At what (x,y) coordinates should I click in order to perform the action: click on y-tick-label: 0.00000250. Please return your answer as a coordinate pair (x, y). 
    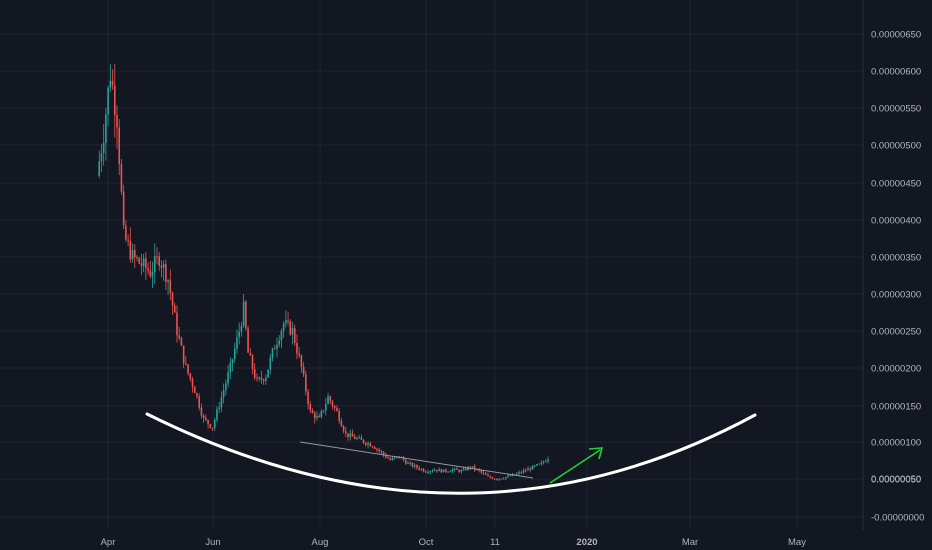
    Looking at the image, I should click on (896, 332).